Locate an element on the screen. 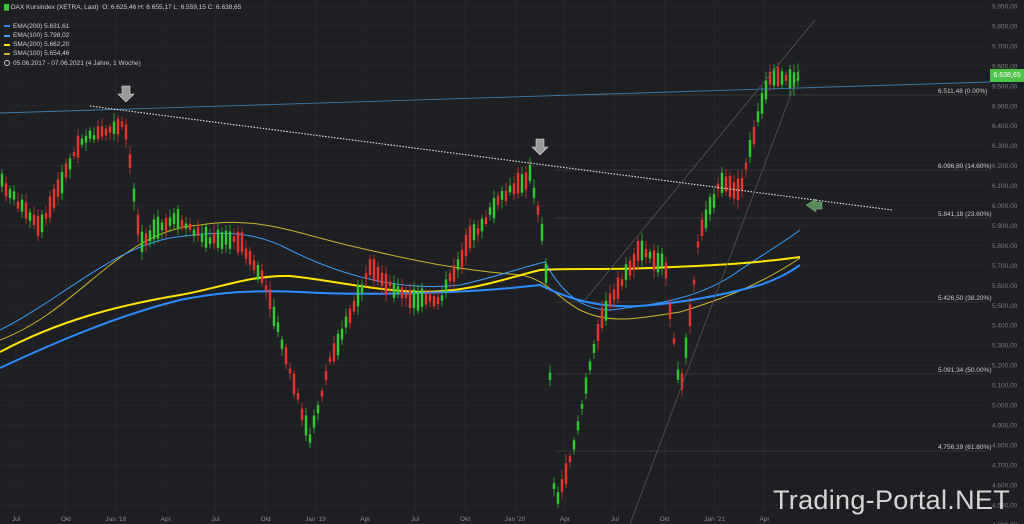  y-tick-label: 5.500,00 is located at coordinates (1005, 306).